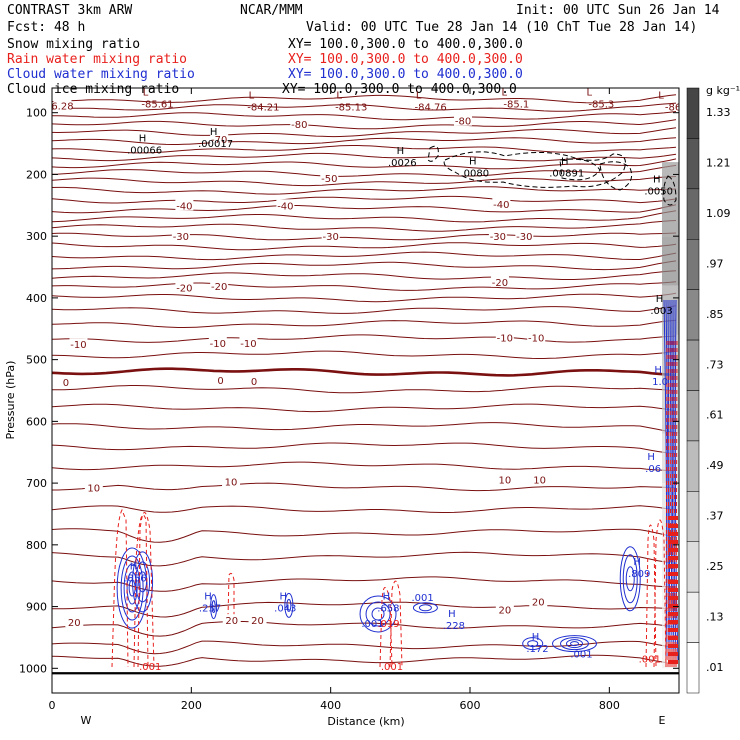 This screenshot has width=740, height=740. Describe the element at coordinates (399, 89) in the screenshot. I see `legend-ice-xy: XY= 100.0,300.0 to 400.0,300.0` at that location.